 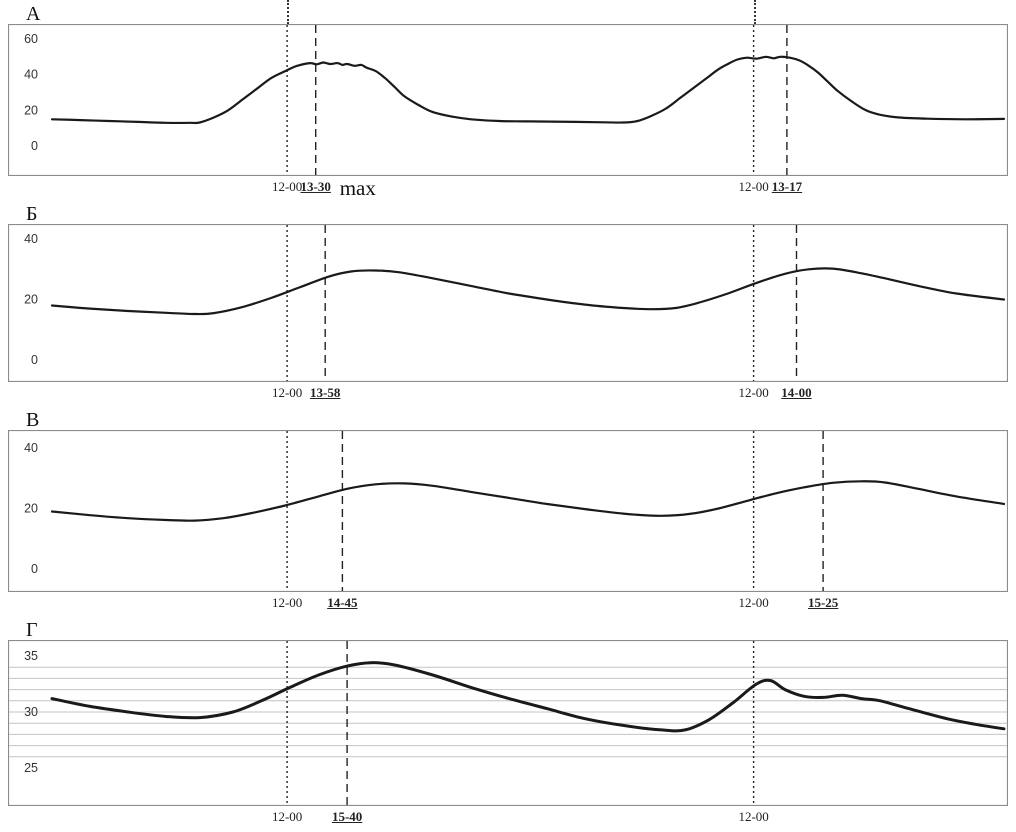 What do you see at coordinates (357, 188) in the screenshot?
I see `max-annotation: max` at bounding box center [357, 188].